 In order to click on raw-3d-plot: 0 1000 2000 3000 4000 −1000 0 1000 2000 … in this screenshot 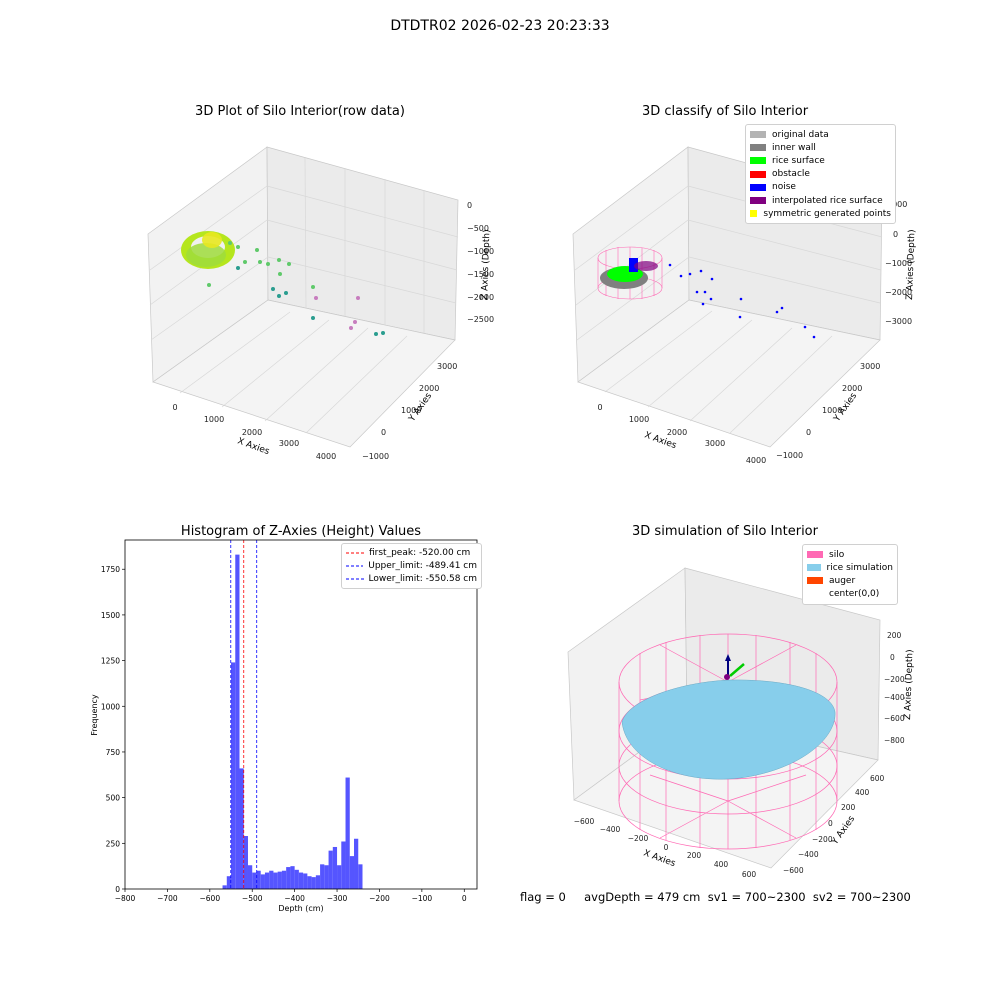, I will do `click(320, 303)`.